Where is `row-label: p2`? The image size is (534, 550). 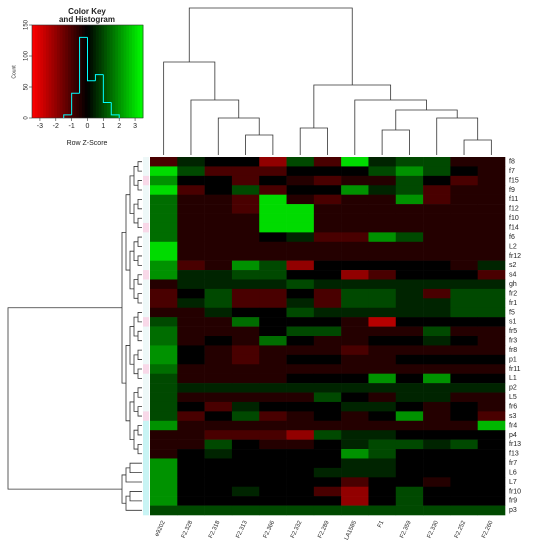 row-label: p2 is located at coordinates (513, 388).